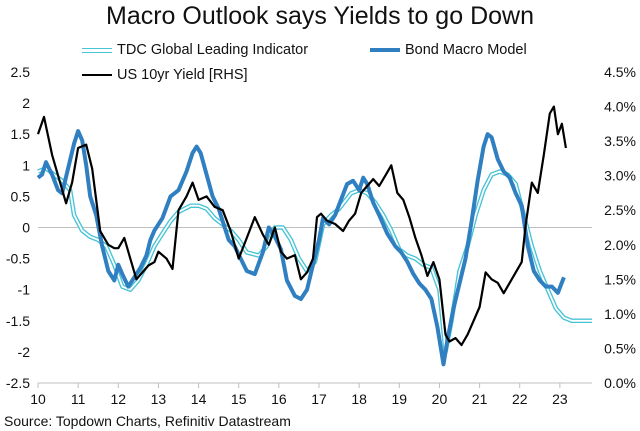 This screenshot has width=640, height=431. What do you see at coordinates (319, 399) in the screenshot?
I see `x-tick-label: 17` at bounding box center [319, 399].